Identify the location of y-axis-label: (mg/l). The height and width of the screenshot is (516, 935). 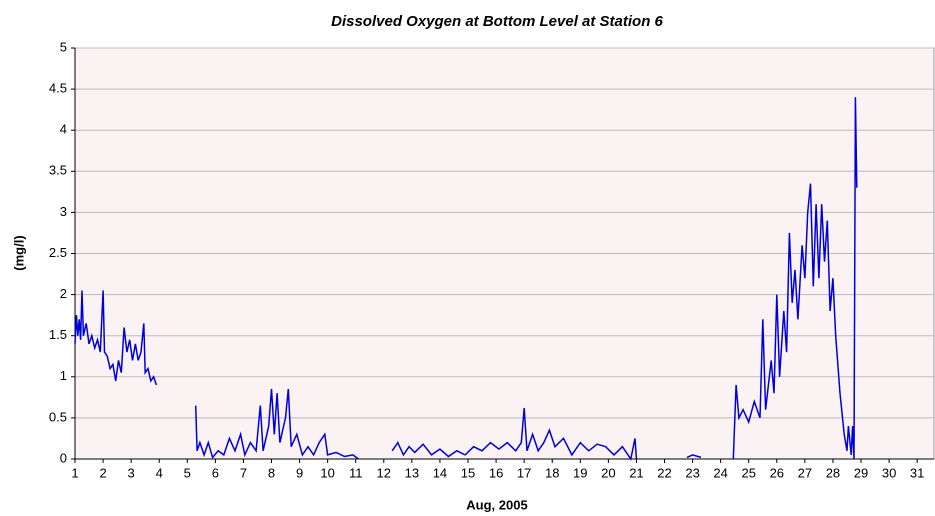
(18, 252).